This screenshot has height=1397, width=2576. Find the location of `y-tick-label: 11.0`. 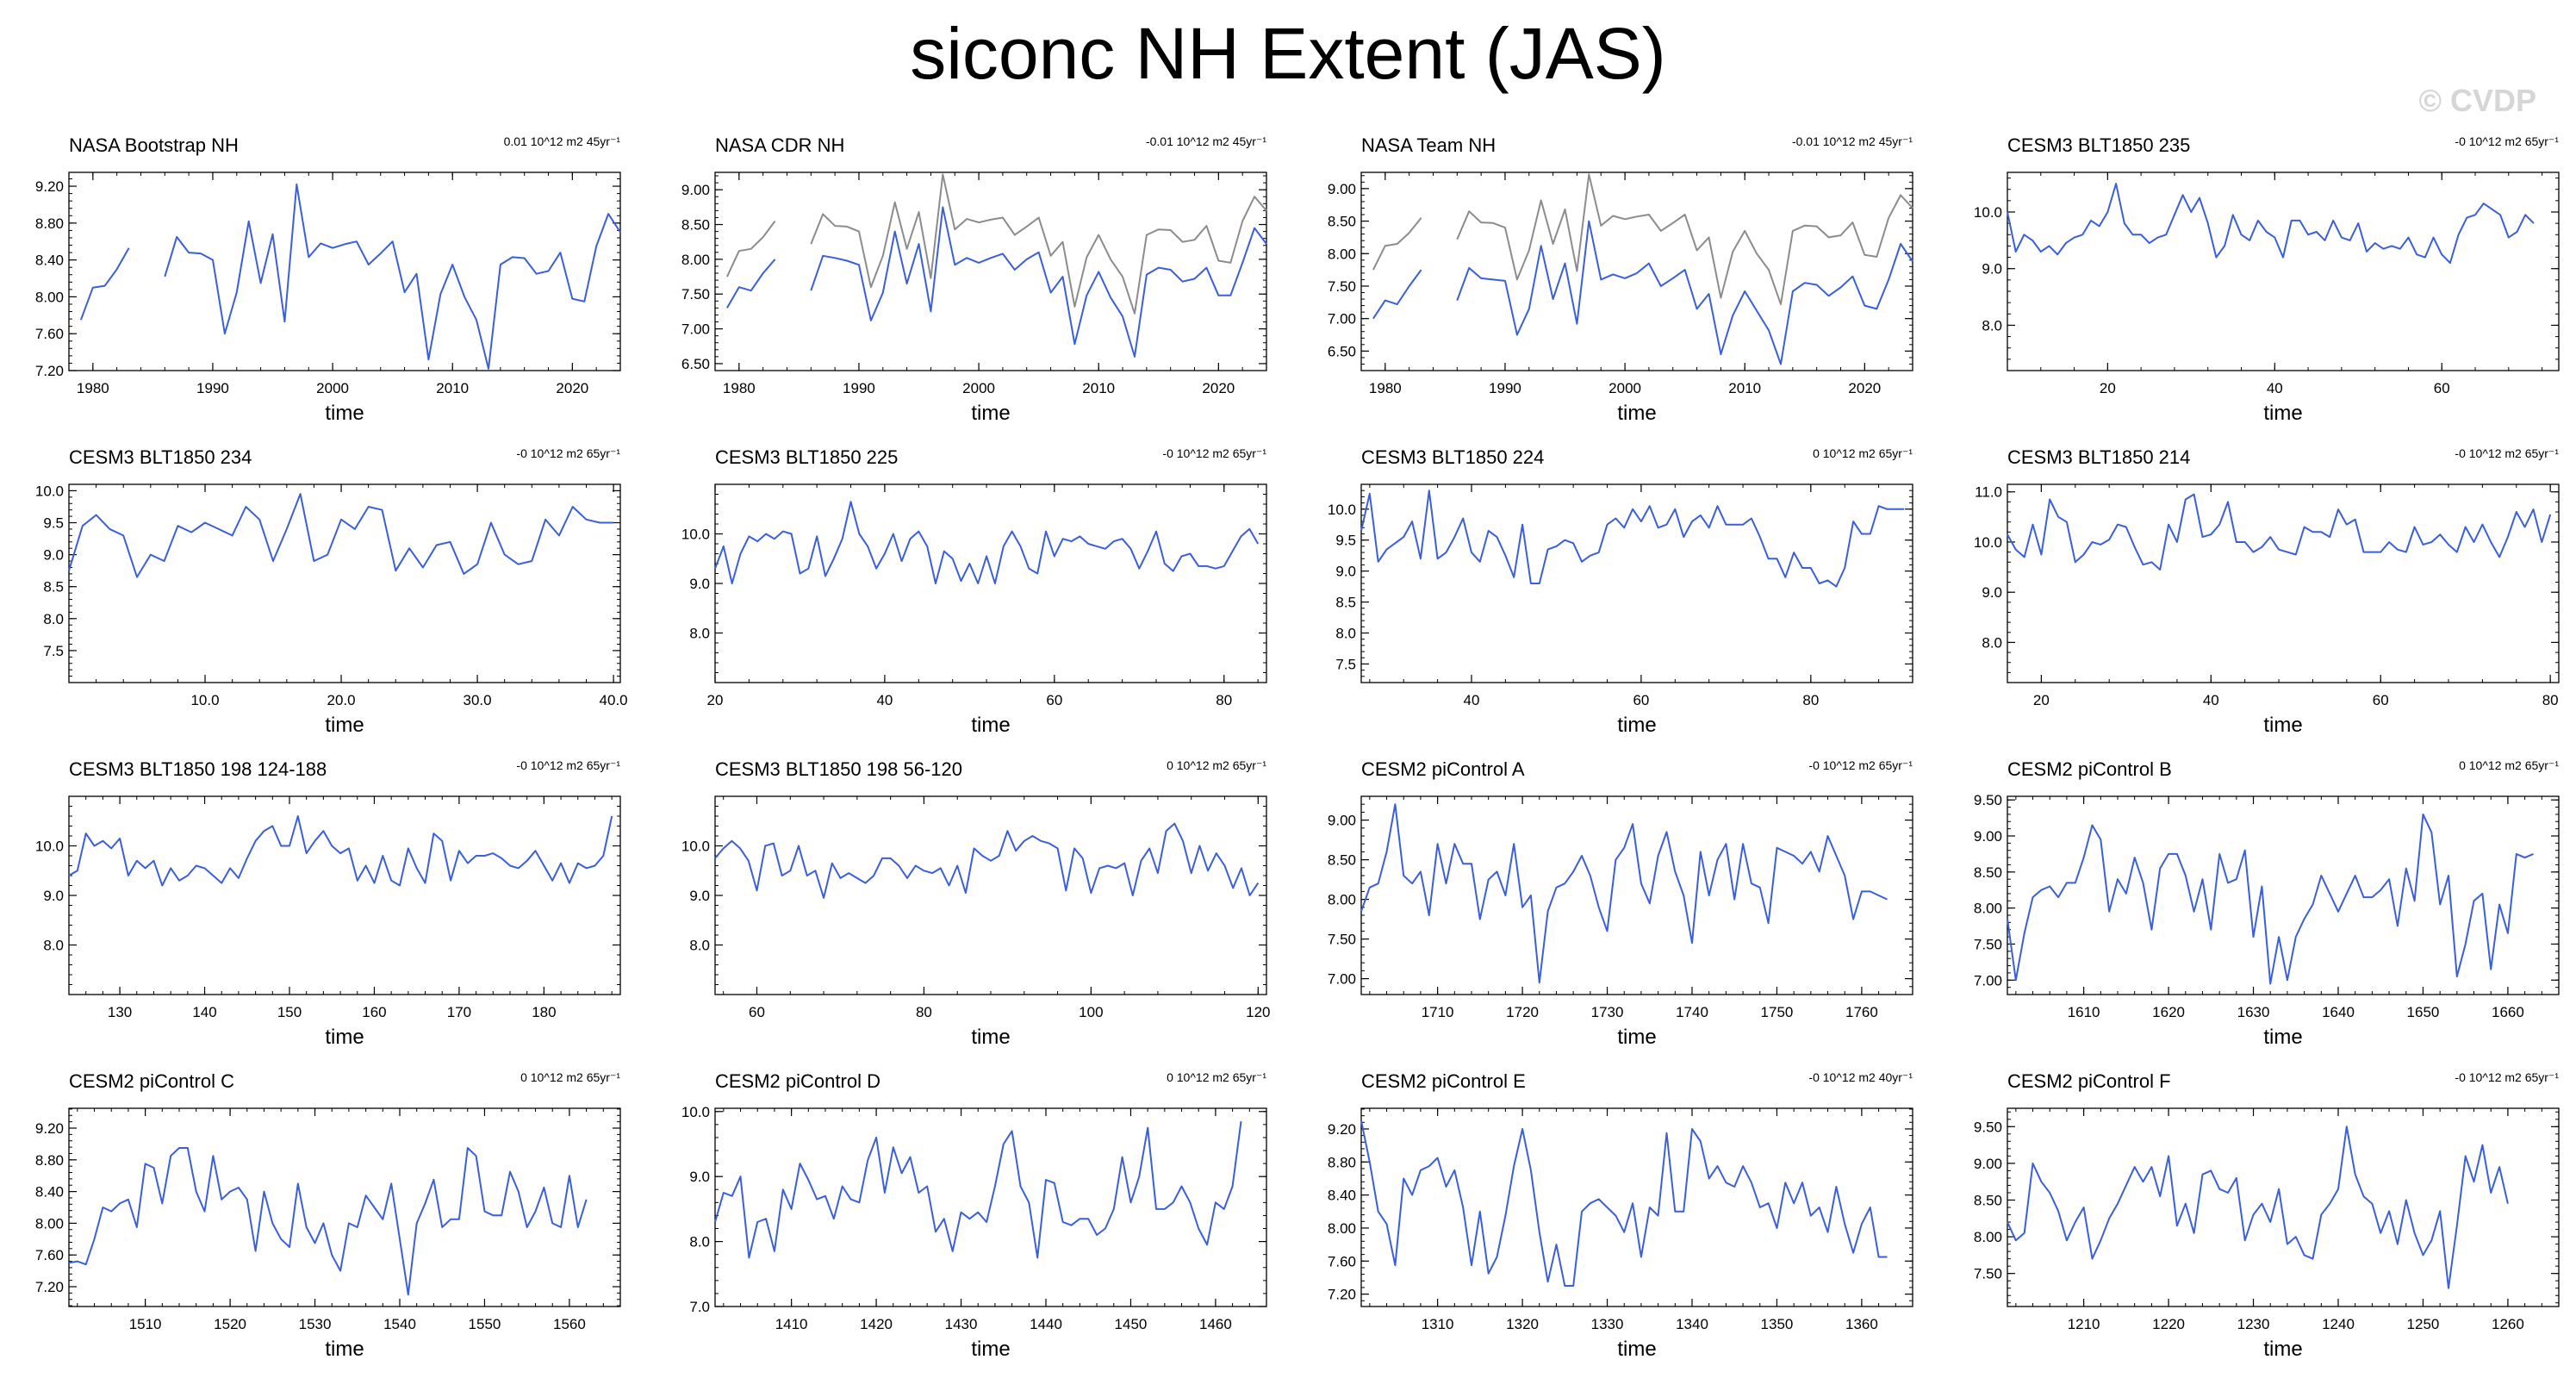

y-tick-label: 11.0 is located at coordinates (1989, 492).